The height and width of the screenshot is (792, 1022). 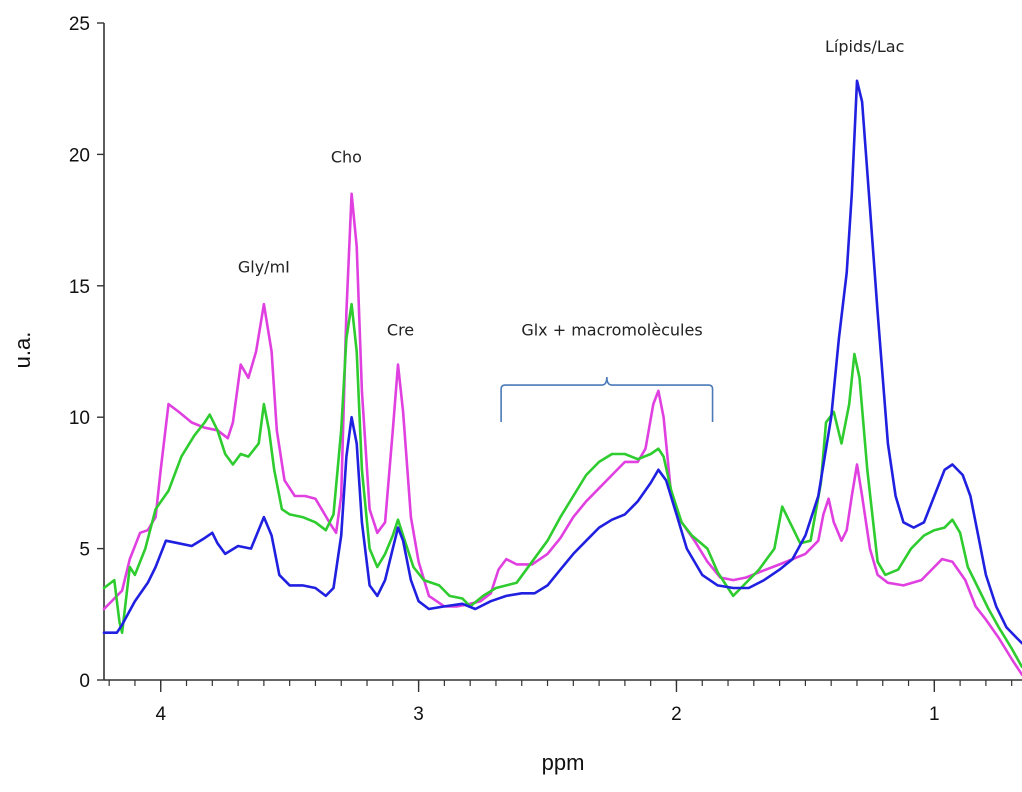 What do you see at coordinates (79, 24) in the screenshot?
I see `y-tick-label: 25` at bounding box center [79, 24].